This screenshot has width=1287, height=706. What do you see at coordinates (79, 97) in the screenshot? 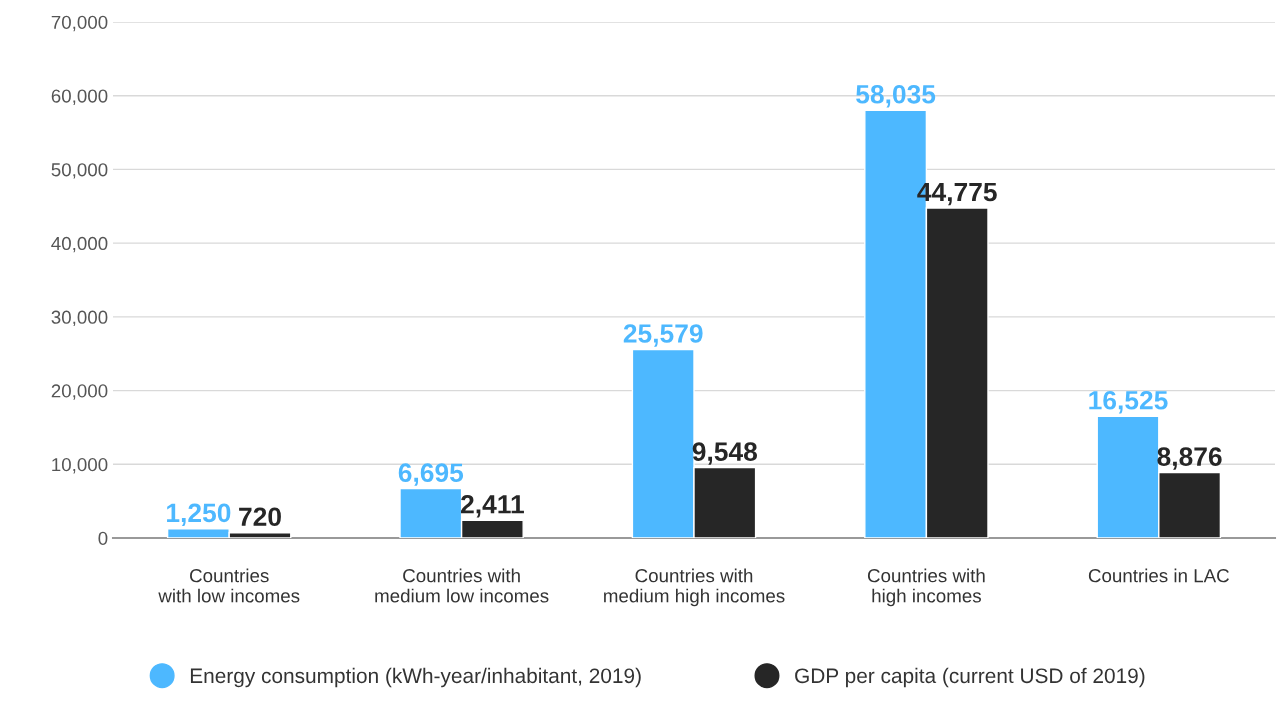
I see `y-tick-label: 60,000` at bounding box center [79, 97].